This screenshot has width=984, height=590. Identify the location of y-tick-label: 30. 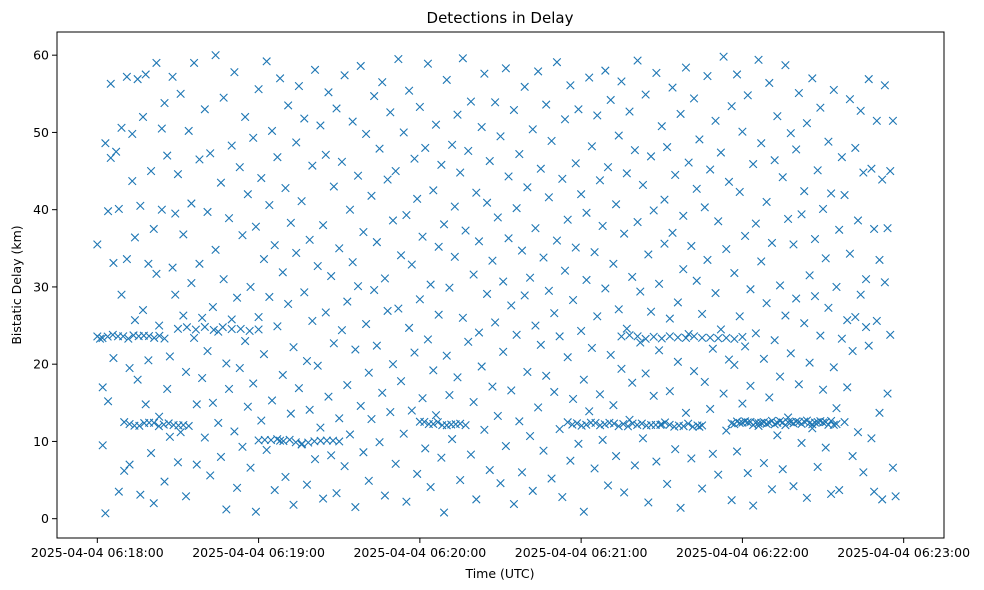
(41, 286).